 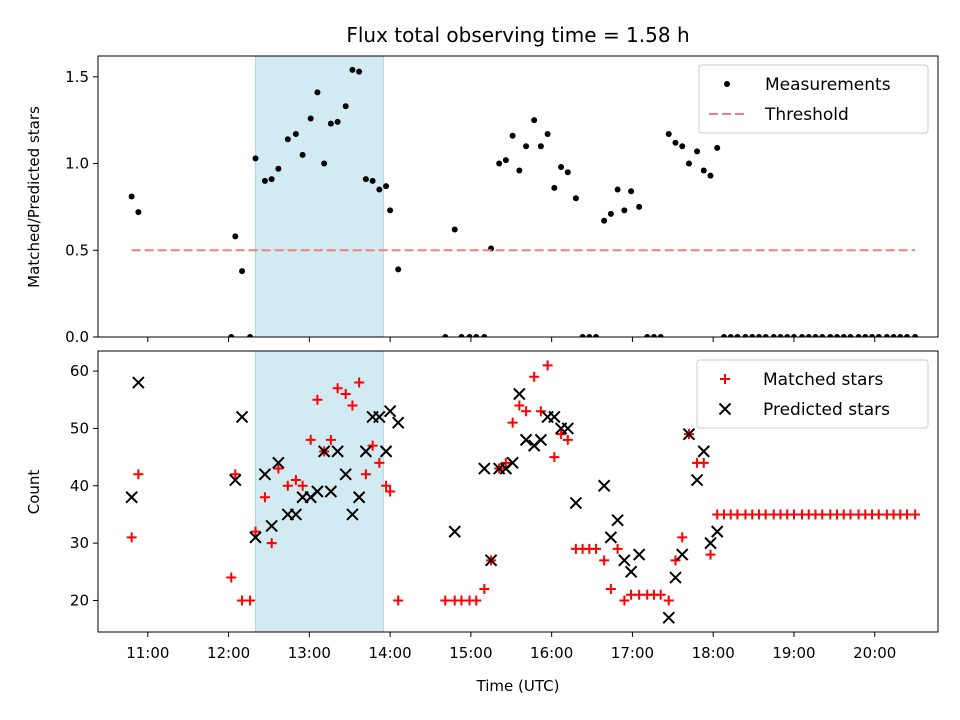 What do you see at coordinates (632, 653) in the screenshot?
I see `x-tick-label: 17:00` at bounding box center [632, 653].